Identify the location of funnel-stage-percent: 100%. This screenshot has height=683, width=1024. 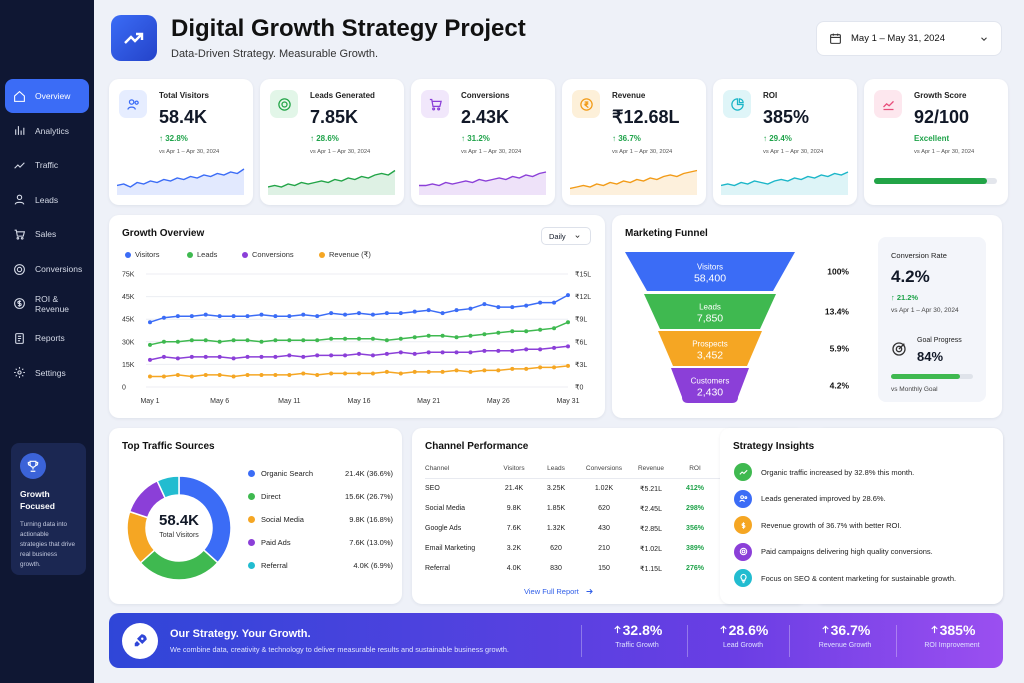
(838, 272).